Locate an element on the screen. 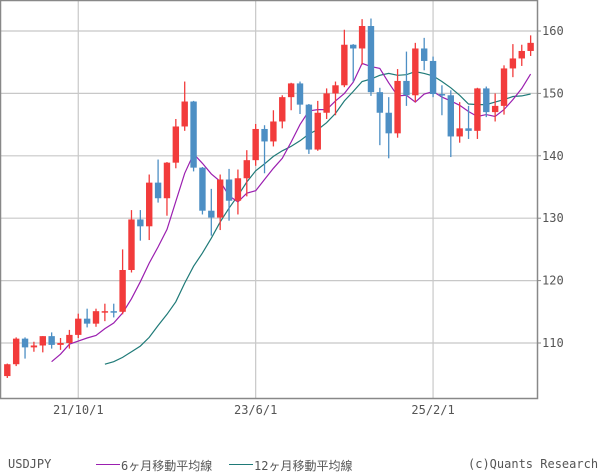  x-tick-label: 23/6/1 is located at coordinates (255, 410).